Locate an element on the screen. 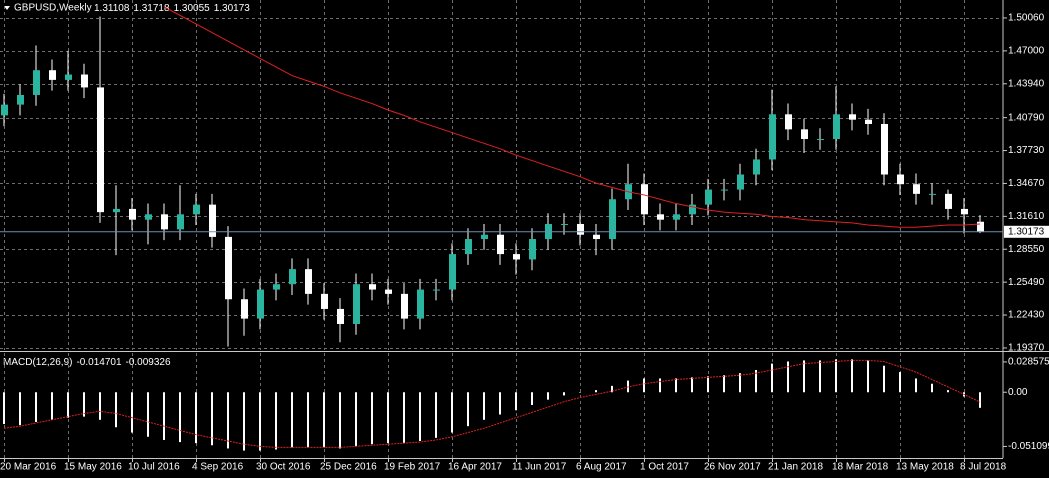 The height and width of the screenshot is (478, 1049). x-tick-label: 10 Jul 2016 is located at coordinates (154, 467).